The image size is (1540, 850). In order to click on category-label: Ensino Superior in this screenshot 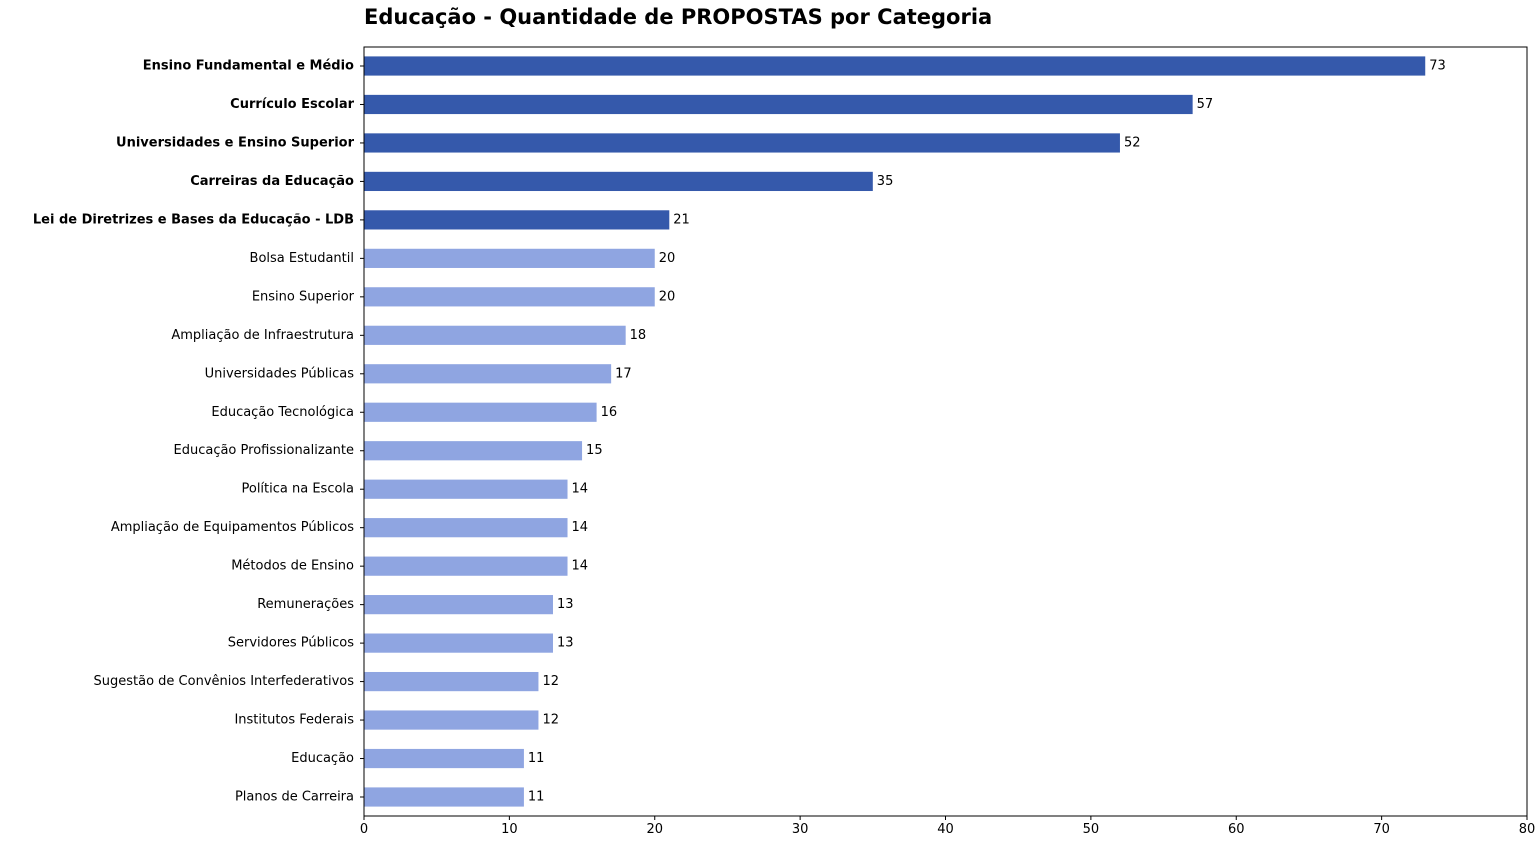, I will do `click(303, 296)`.